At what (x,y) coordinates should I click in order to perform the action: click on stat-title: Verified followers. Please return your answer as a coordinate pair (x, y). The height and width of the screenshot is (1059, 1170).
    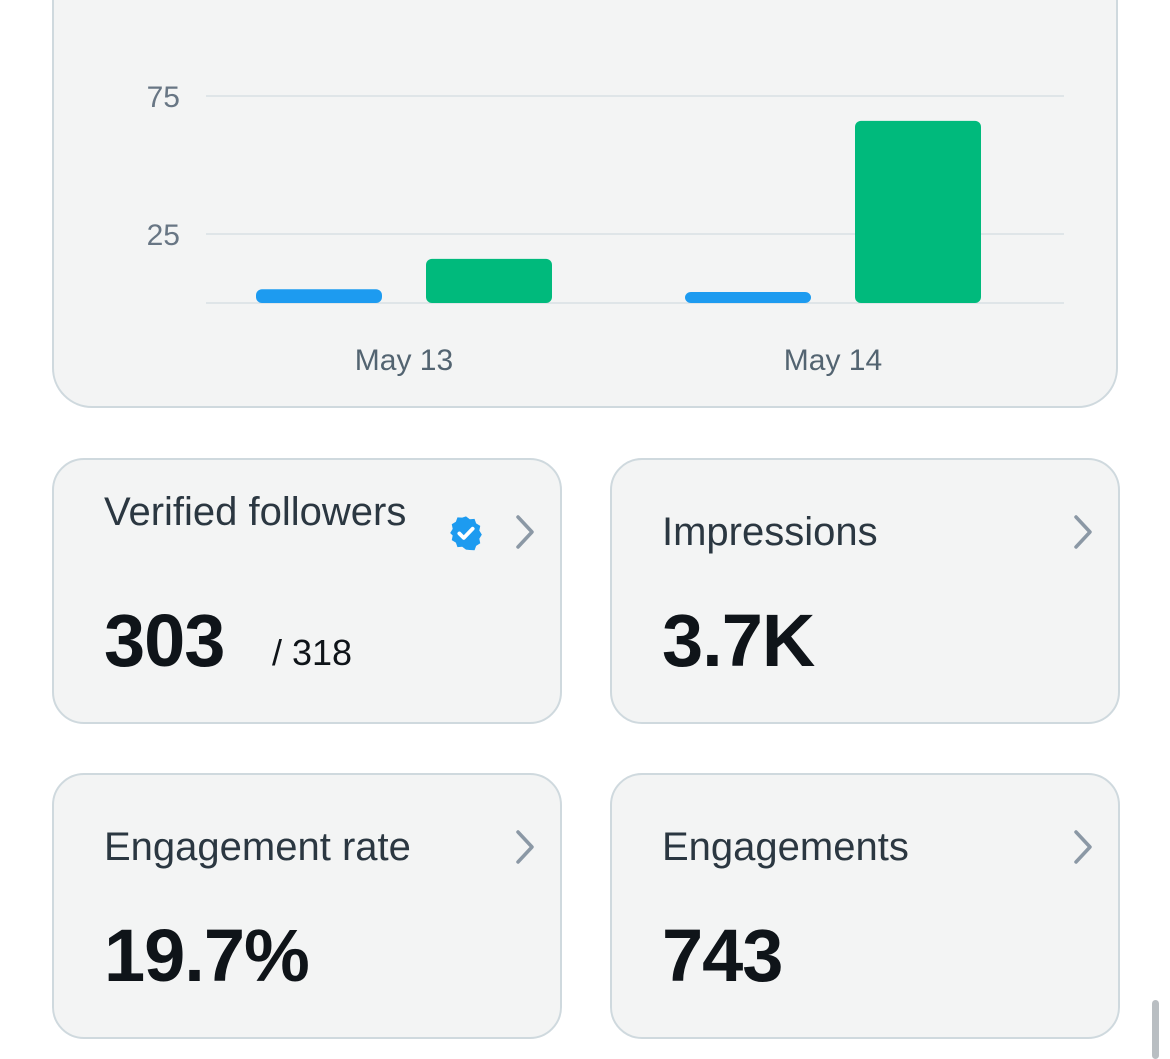
    Looking at the image, I should click on (255, 512).